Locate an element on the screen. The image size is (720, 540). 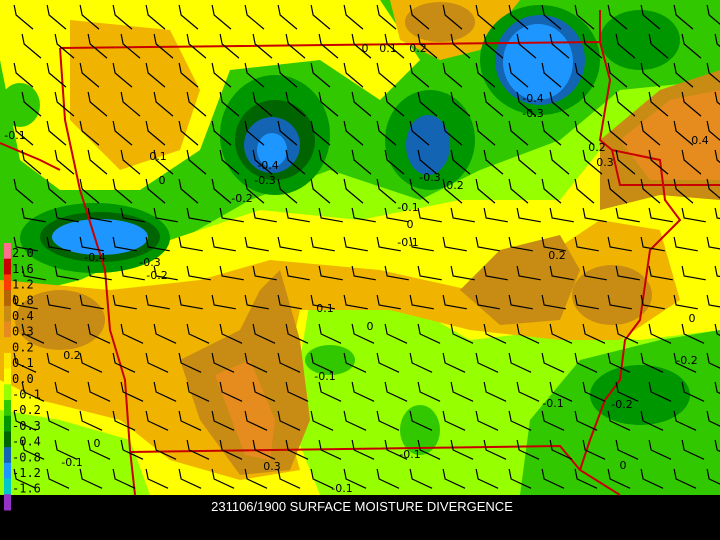
legend-label: 1.6 is located at coordinates (23, 269).